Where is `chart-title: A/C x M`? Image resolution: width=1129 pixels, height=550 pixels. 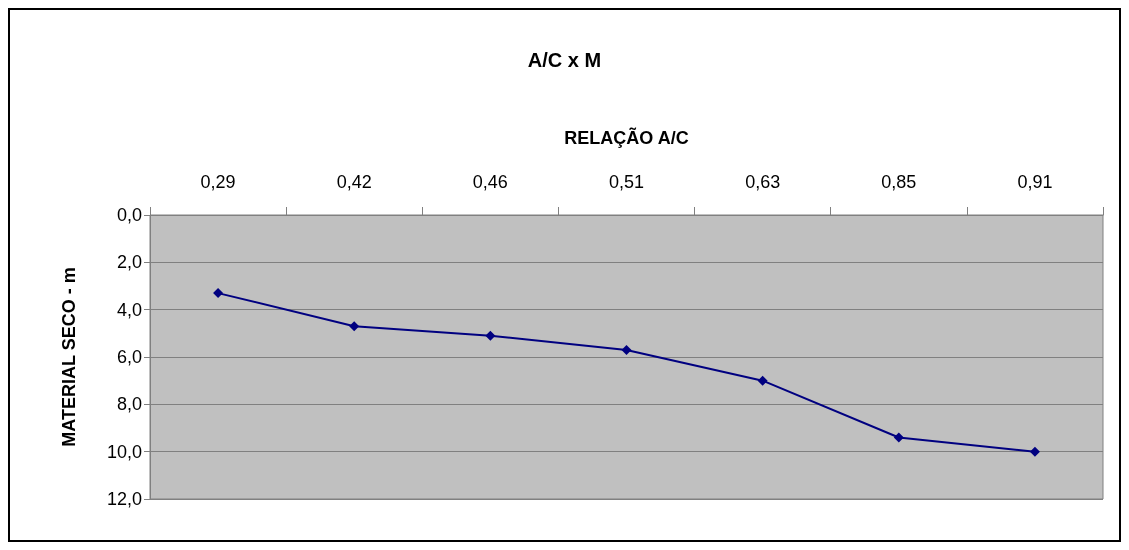
chart-title: A/C x M is located at coordinates (564, 60).